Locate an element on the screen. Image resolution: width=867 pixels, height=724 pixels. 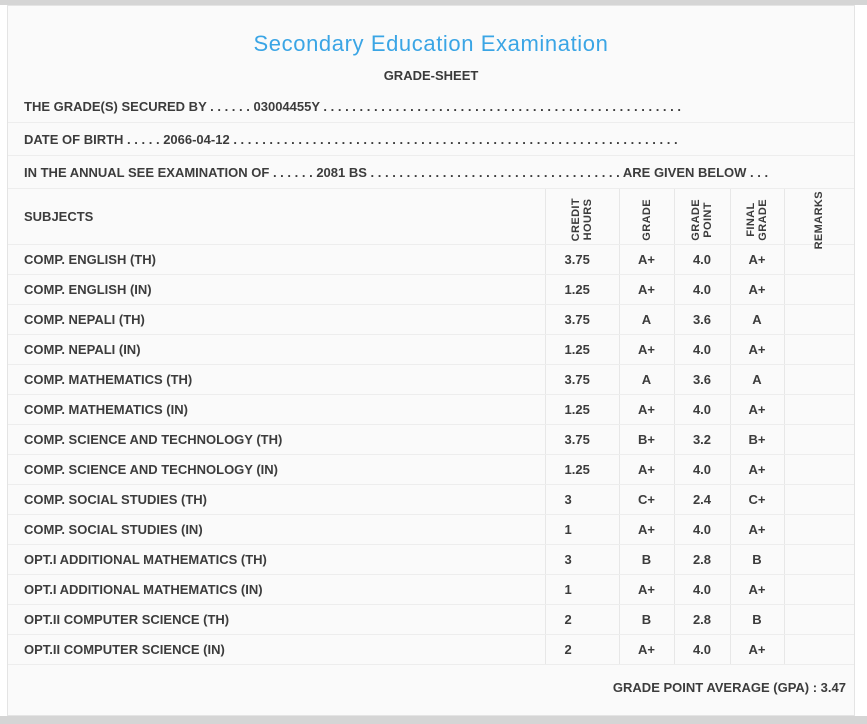
bottom-edge-strip is located at coordinates (433, 720).